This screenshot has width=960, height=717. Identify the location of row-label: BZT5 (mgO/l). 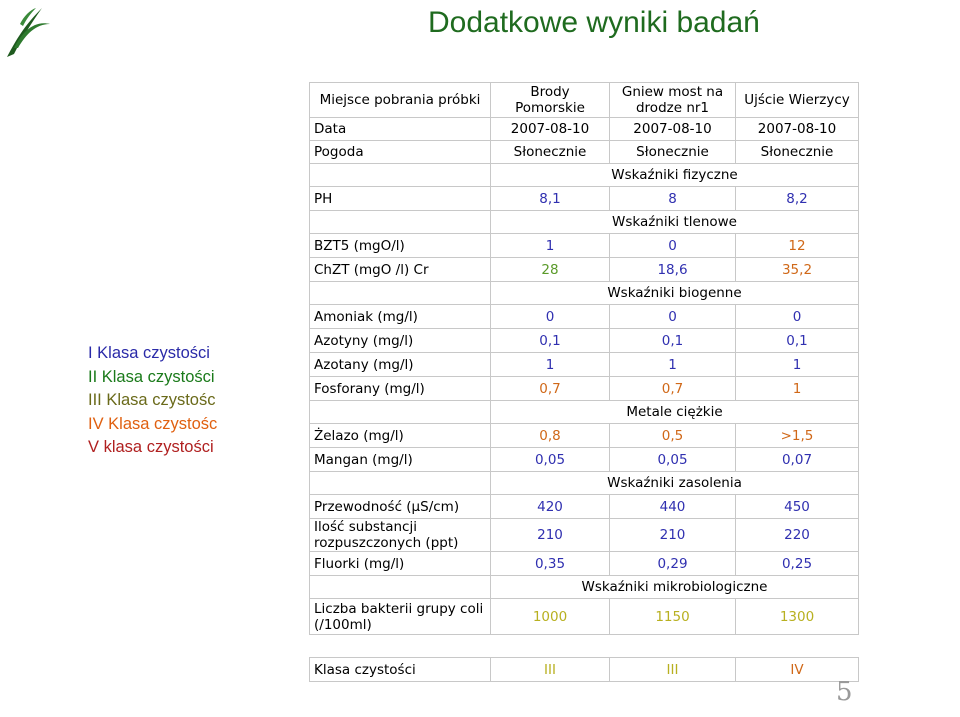
(400, 245).